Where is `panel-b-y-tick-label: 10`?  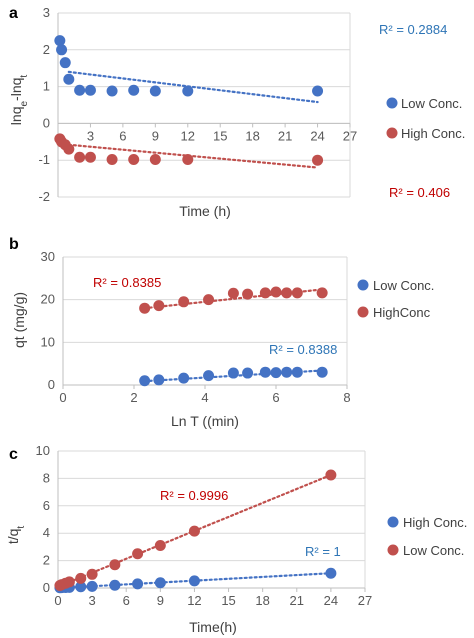 panel-b-y-tick-label: 10 is located at coordinates (48, 341).